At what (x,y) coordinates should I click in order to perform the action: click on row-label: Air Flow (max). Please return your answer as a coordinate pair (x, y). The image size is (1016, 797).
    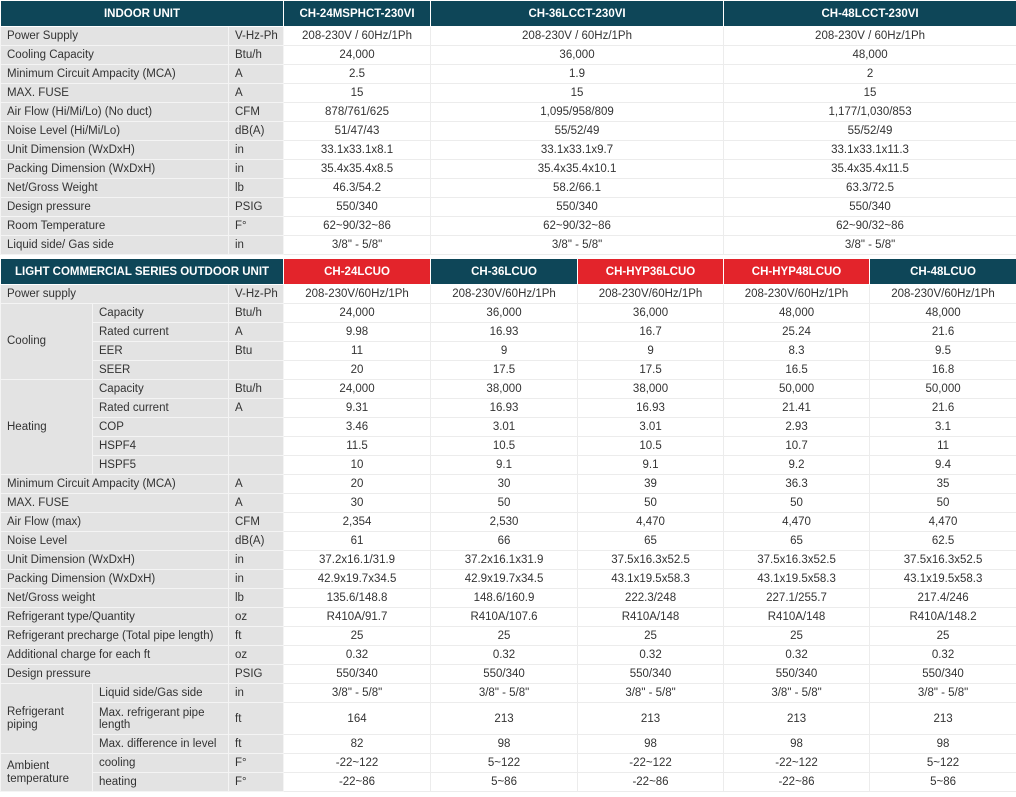
    Looking at the image, I should click on (114, 522).